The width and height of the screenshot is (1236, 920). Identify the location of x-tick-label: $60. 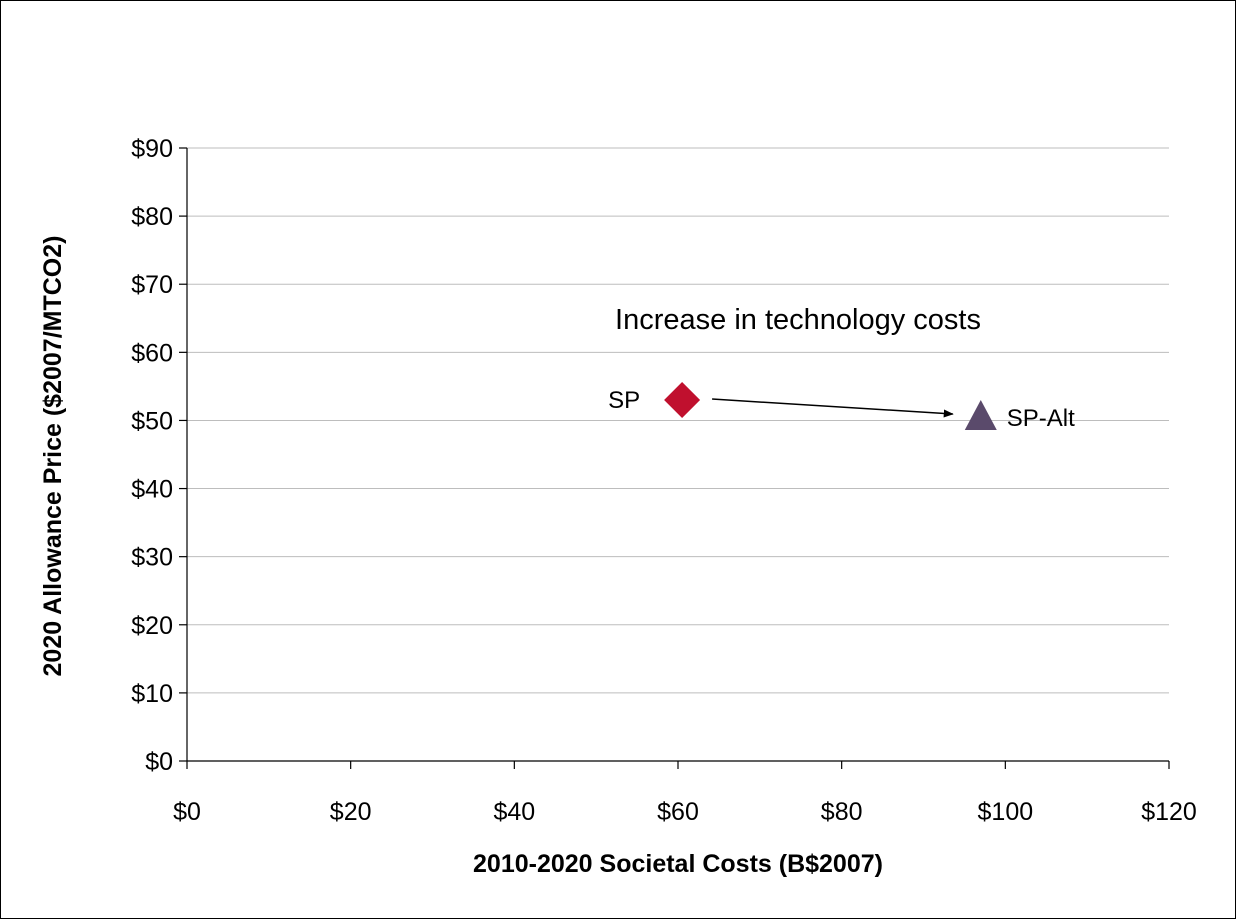
(678, 812).